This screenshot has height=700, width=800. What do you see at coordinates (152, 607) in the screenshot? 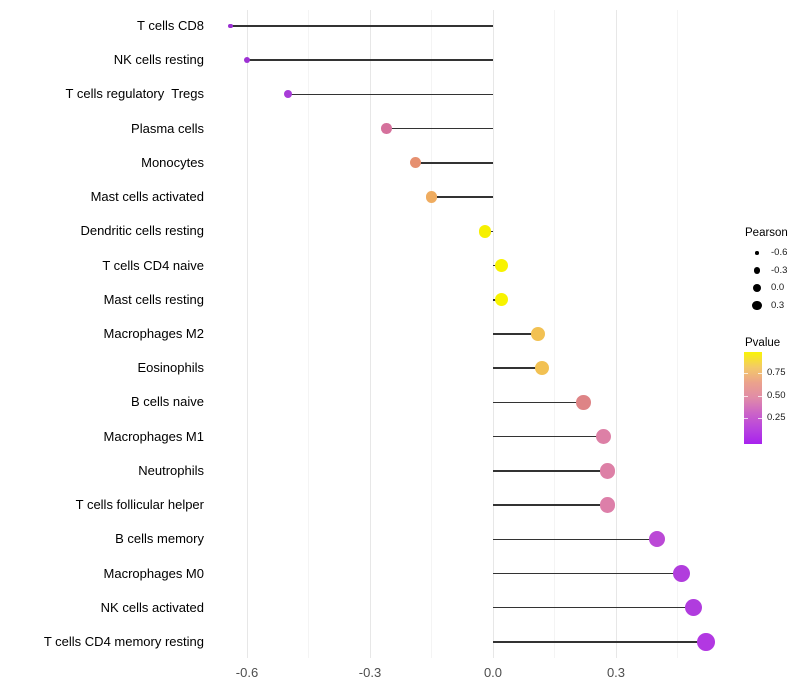
I see `y-axis-label: NK cells activated` at bounding box center [152, 607].